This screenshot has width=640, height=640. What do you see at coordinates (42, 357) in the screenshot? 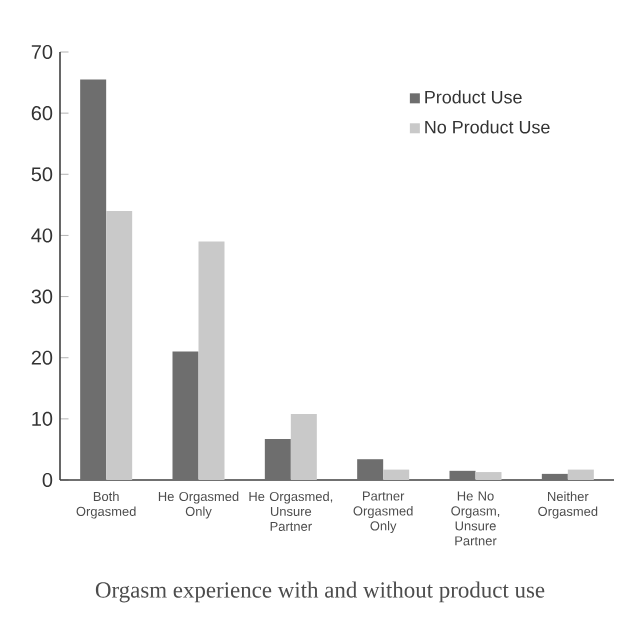
I see `y-tick-label: 20` at bounding box center [42, 357].